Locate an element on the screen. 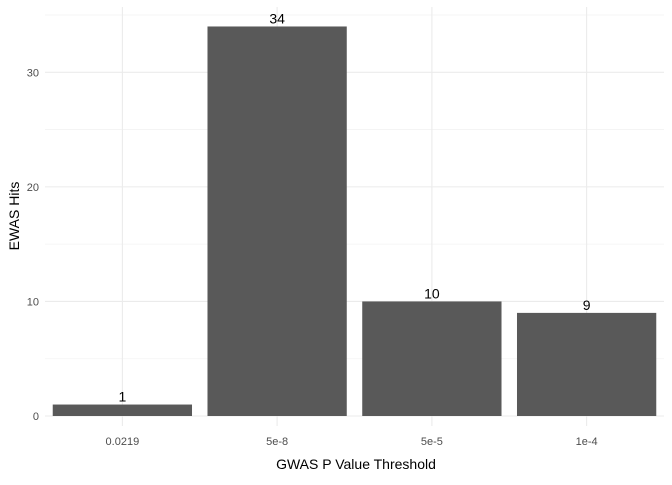  bar-0.0219 is located at coordinates (122, 410).